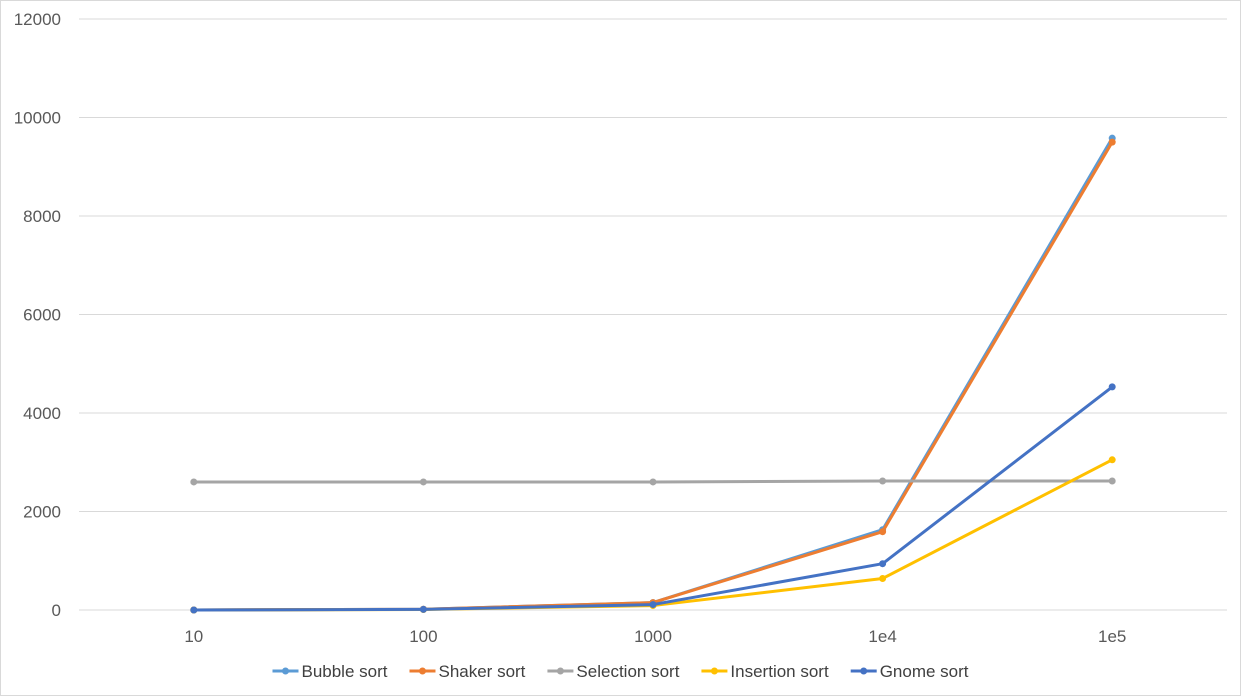 The image size is (1241, 696). What do you see at coordinates (56, 610) in the screenshot?
I see `y-tick-label: 0` at bounding box center [56, 610].